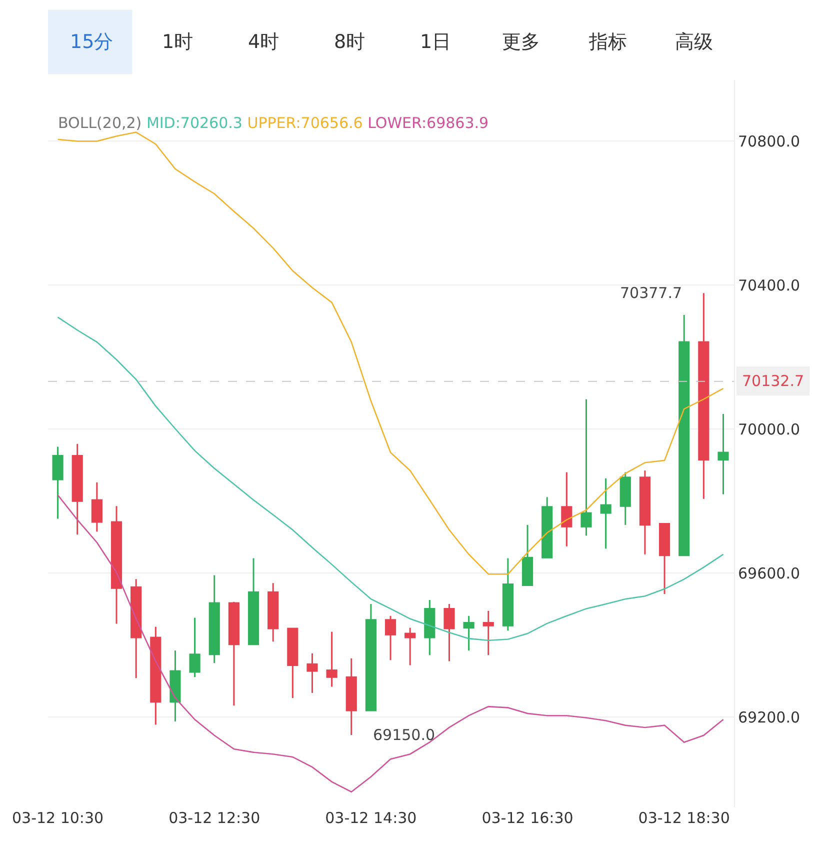 This screenshot has width=829, height=845. I want to click on y-tick-label: 69600.0, so click(769, 573).